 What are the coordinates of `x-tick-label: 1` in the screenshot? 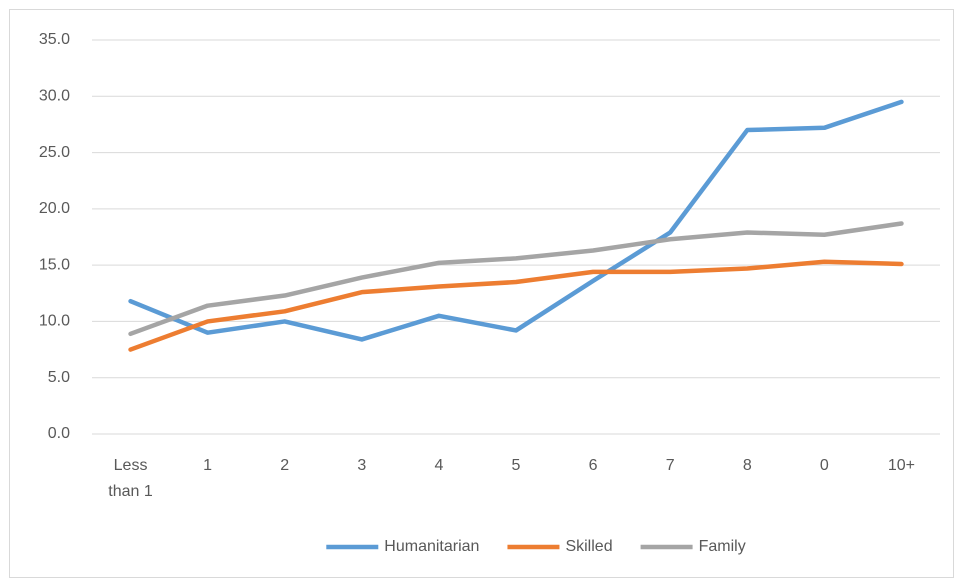 It's located at (207, 465).